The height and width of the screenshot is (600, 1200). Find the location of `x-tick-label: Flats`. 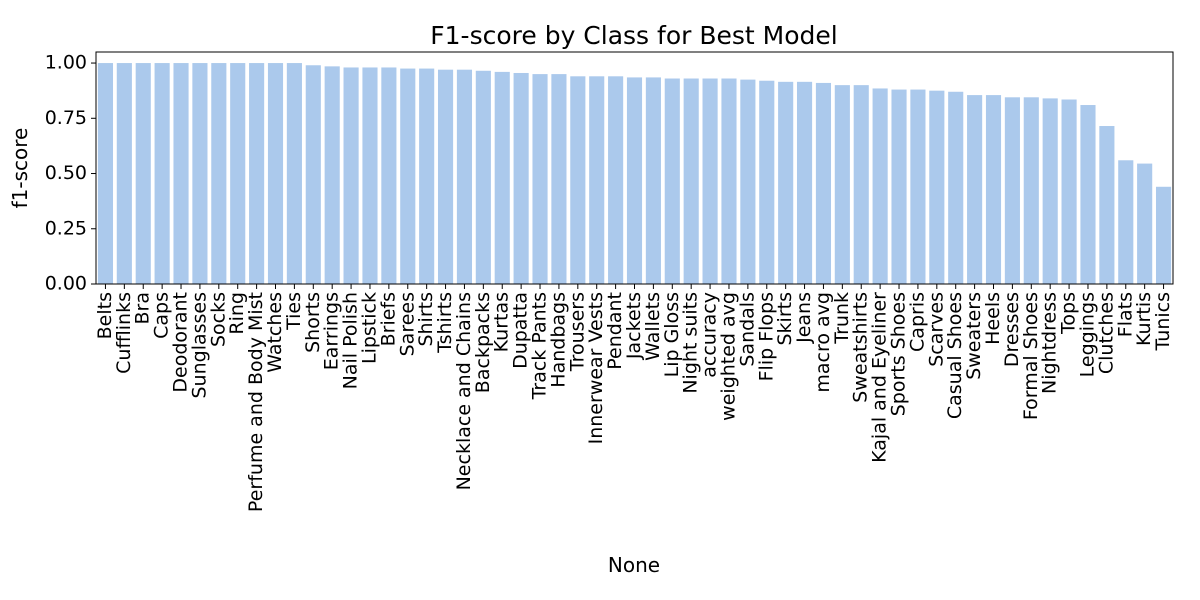

x-tick-label: Flats is located at coordinates (1125, 314).